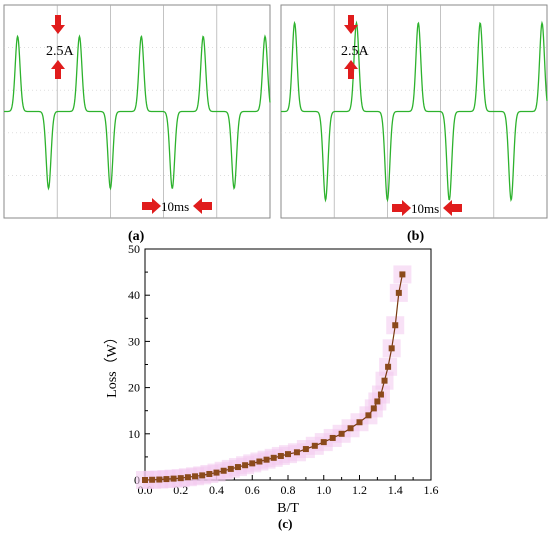  Describe the element at coordinates (112, 364) in the screenshot. I see `y-axis-label: Loss（W）` at that location.